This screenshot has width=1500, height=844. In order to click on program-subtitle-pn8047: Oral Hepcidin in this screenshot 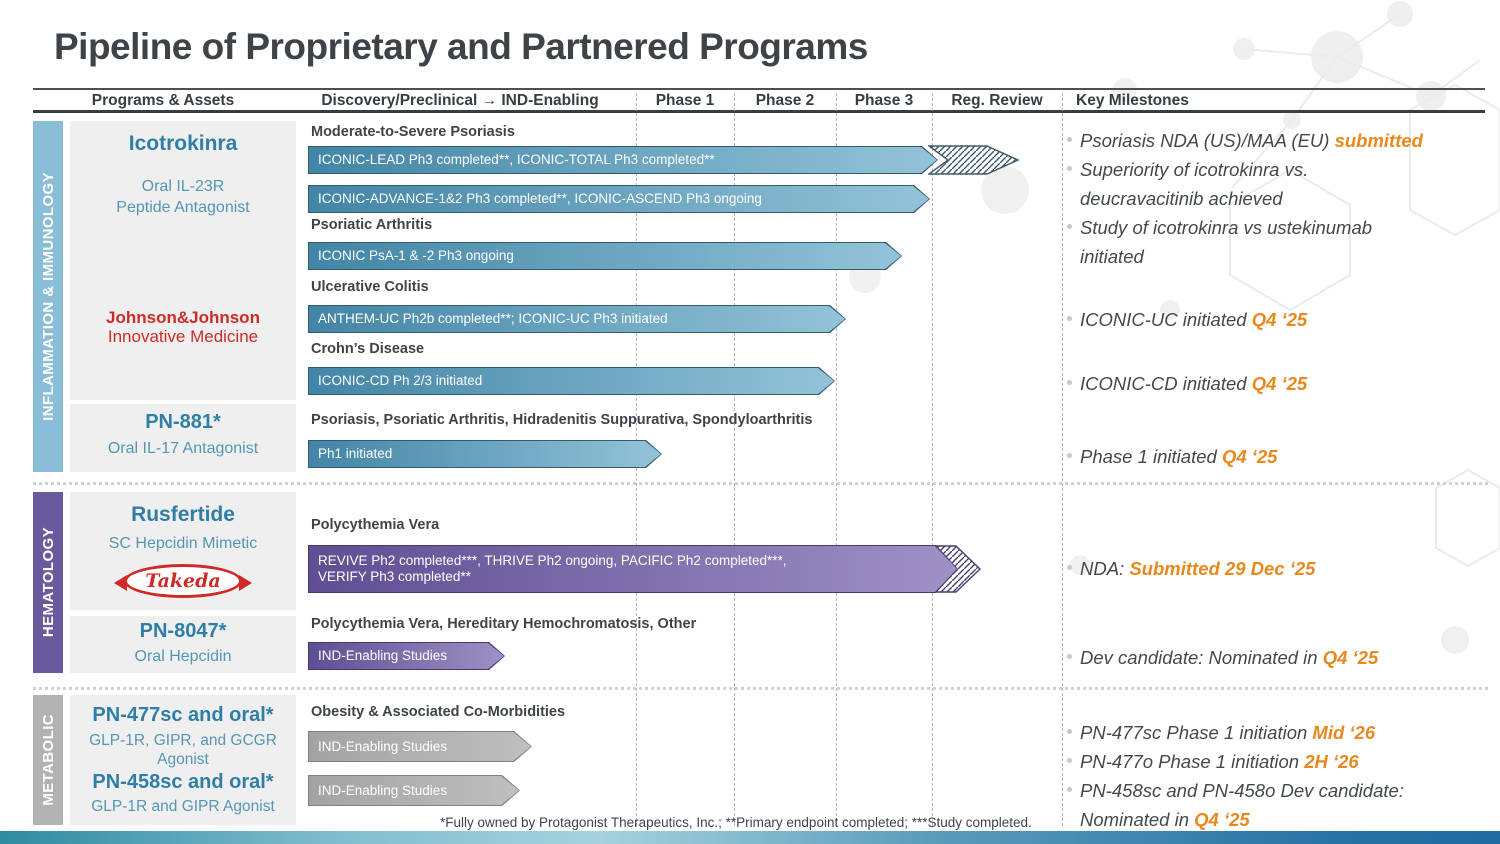, I will do `click(183, 656)`.